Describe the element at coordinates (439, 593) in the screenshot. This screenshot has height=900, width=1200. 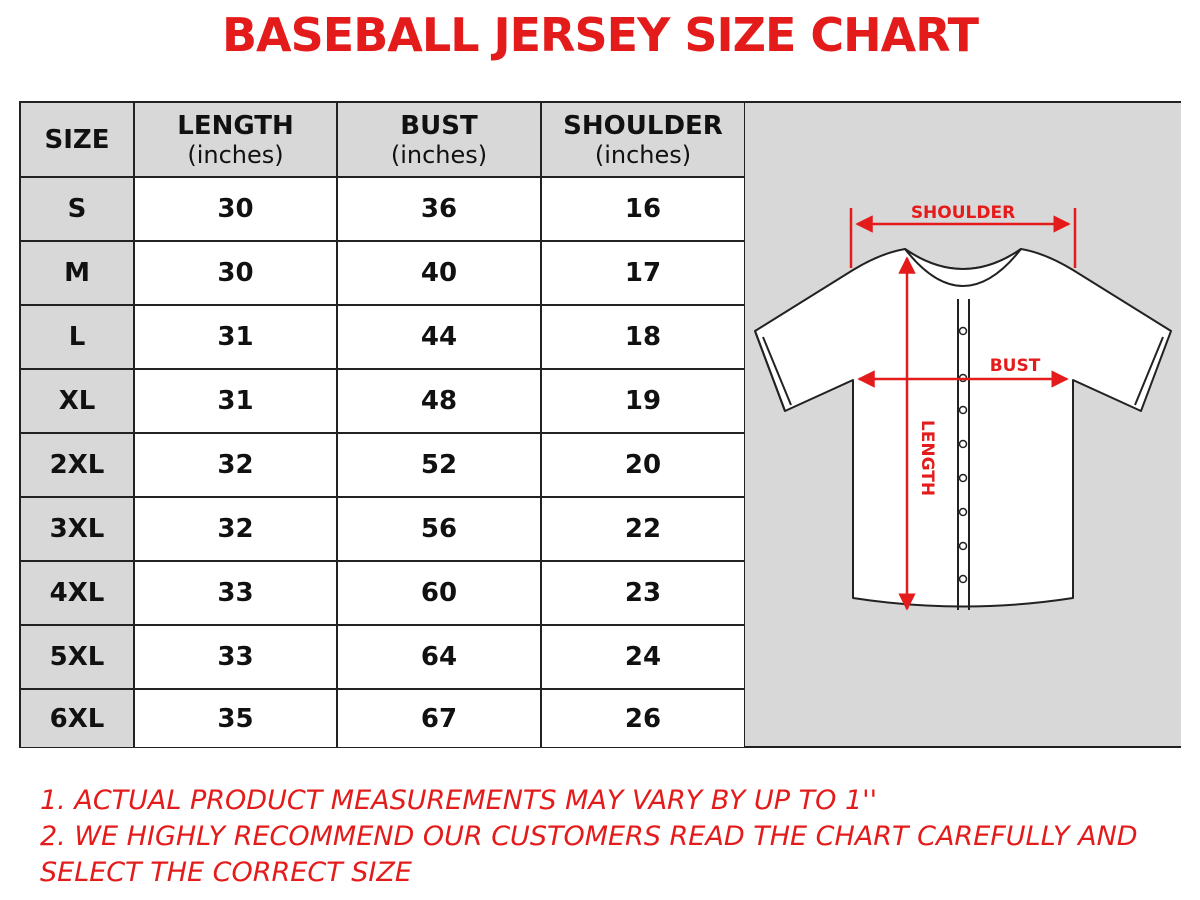
I see `bust-cell: 60` at that location.